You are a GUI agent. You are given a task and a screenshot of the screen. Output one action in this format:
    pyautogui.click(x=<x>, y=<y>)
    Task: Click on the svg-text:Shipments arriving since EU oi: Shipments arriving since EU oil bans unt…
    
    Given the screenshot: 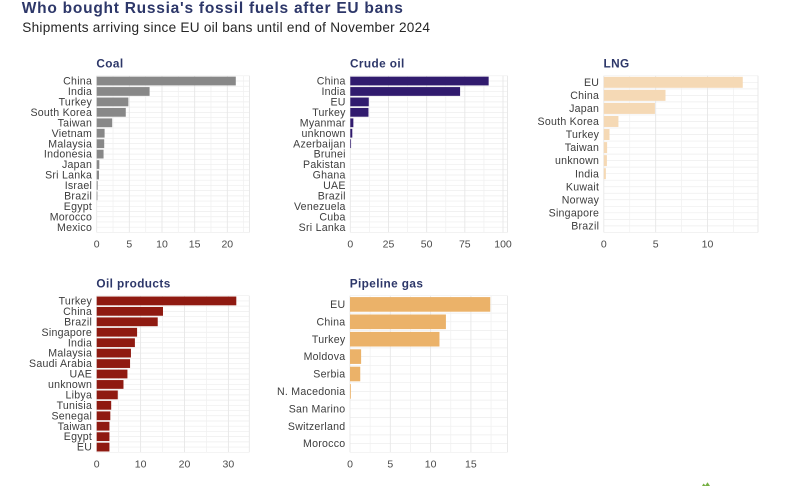 What is the action you would take?
    pyautogui.click(x=226, y=27)
    